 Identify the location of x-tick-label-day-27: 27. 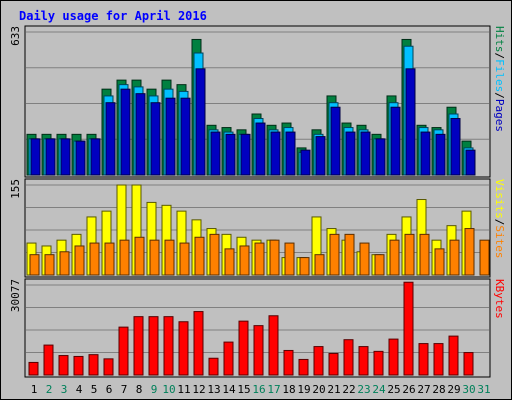
(423, 389).